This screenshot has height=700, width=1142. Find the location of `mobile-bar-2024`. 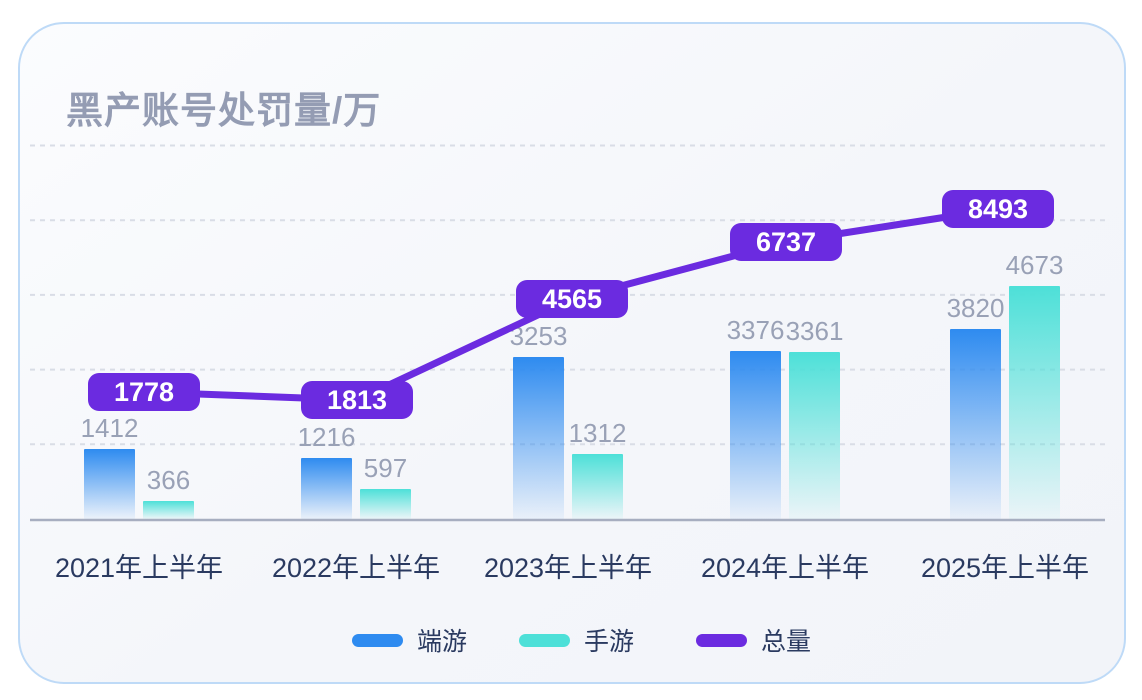

mobile-bar-2024 is located at coordinates (814, 435).